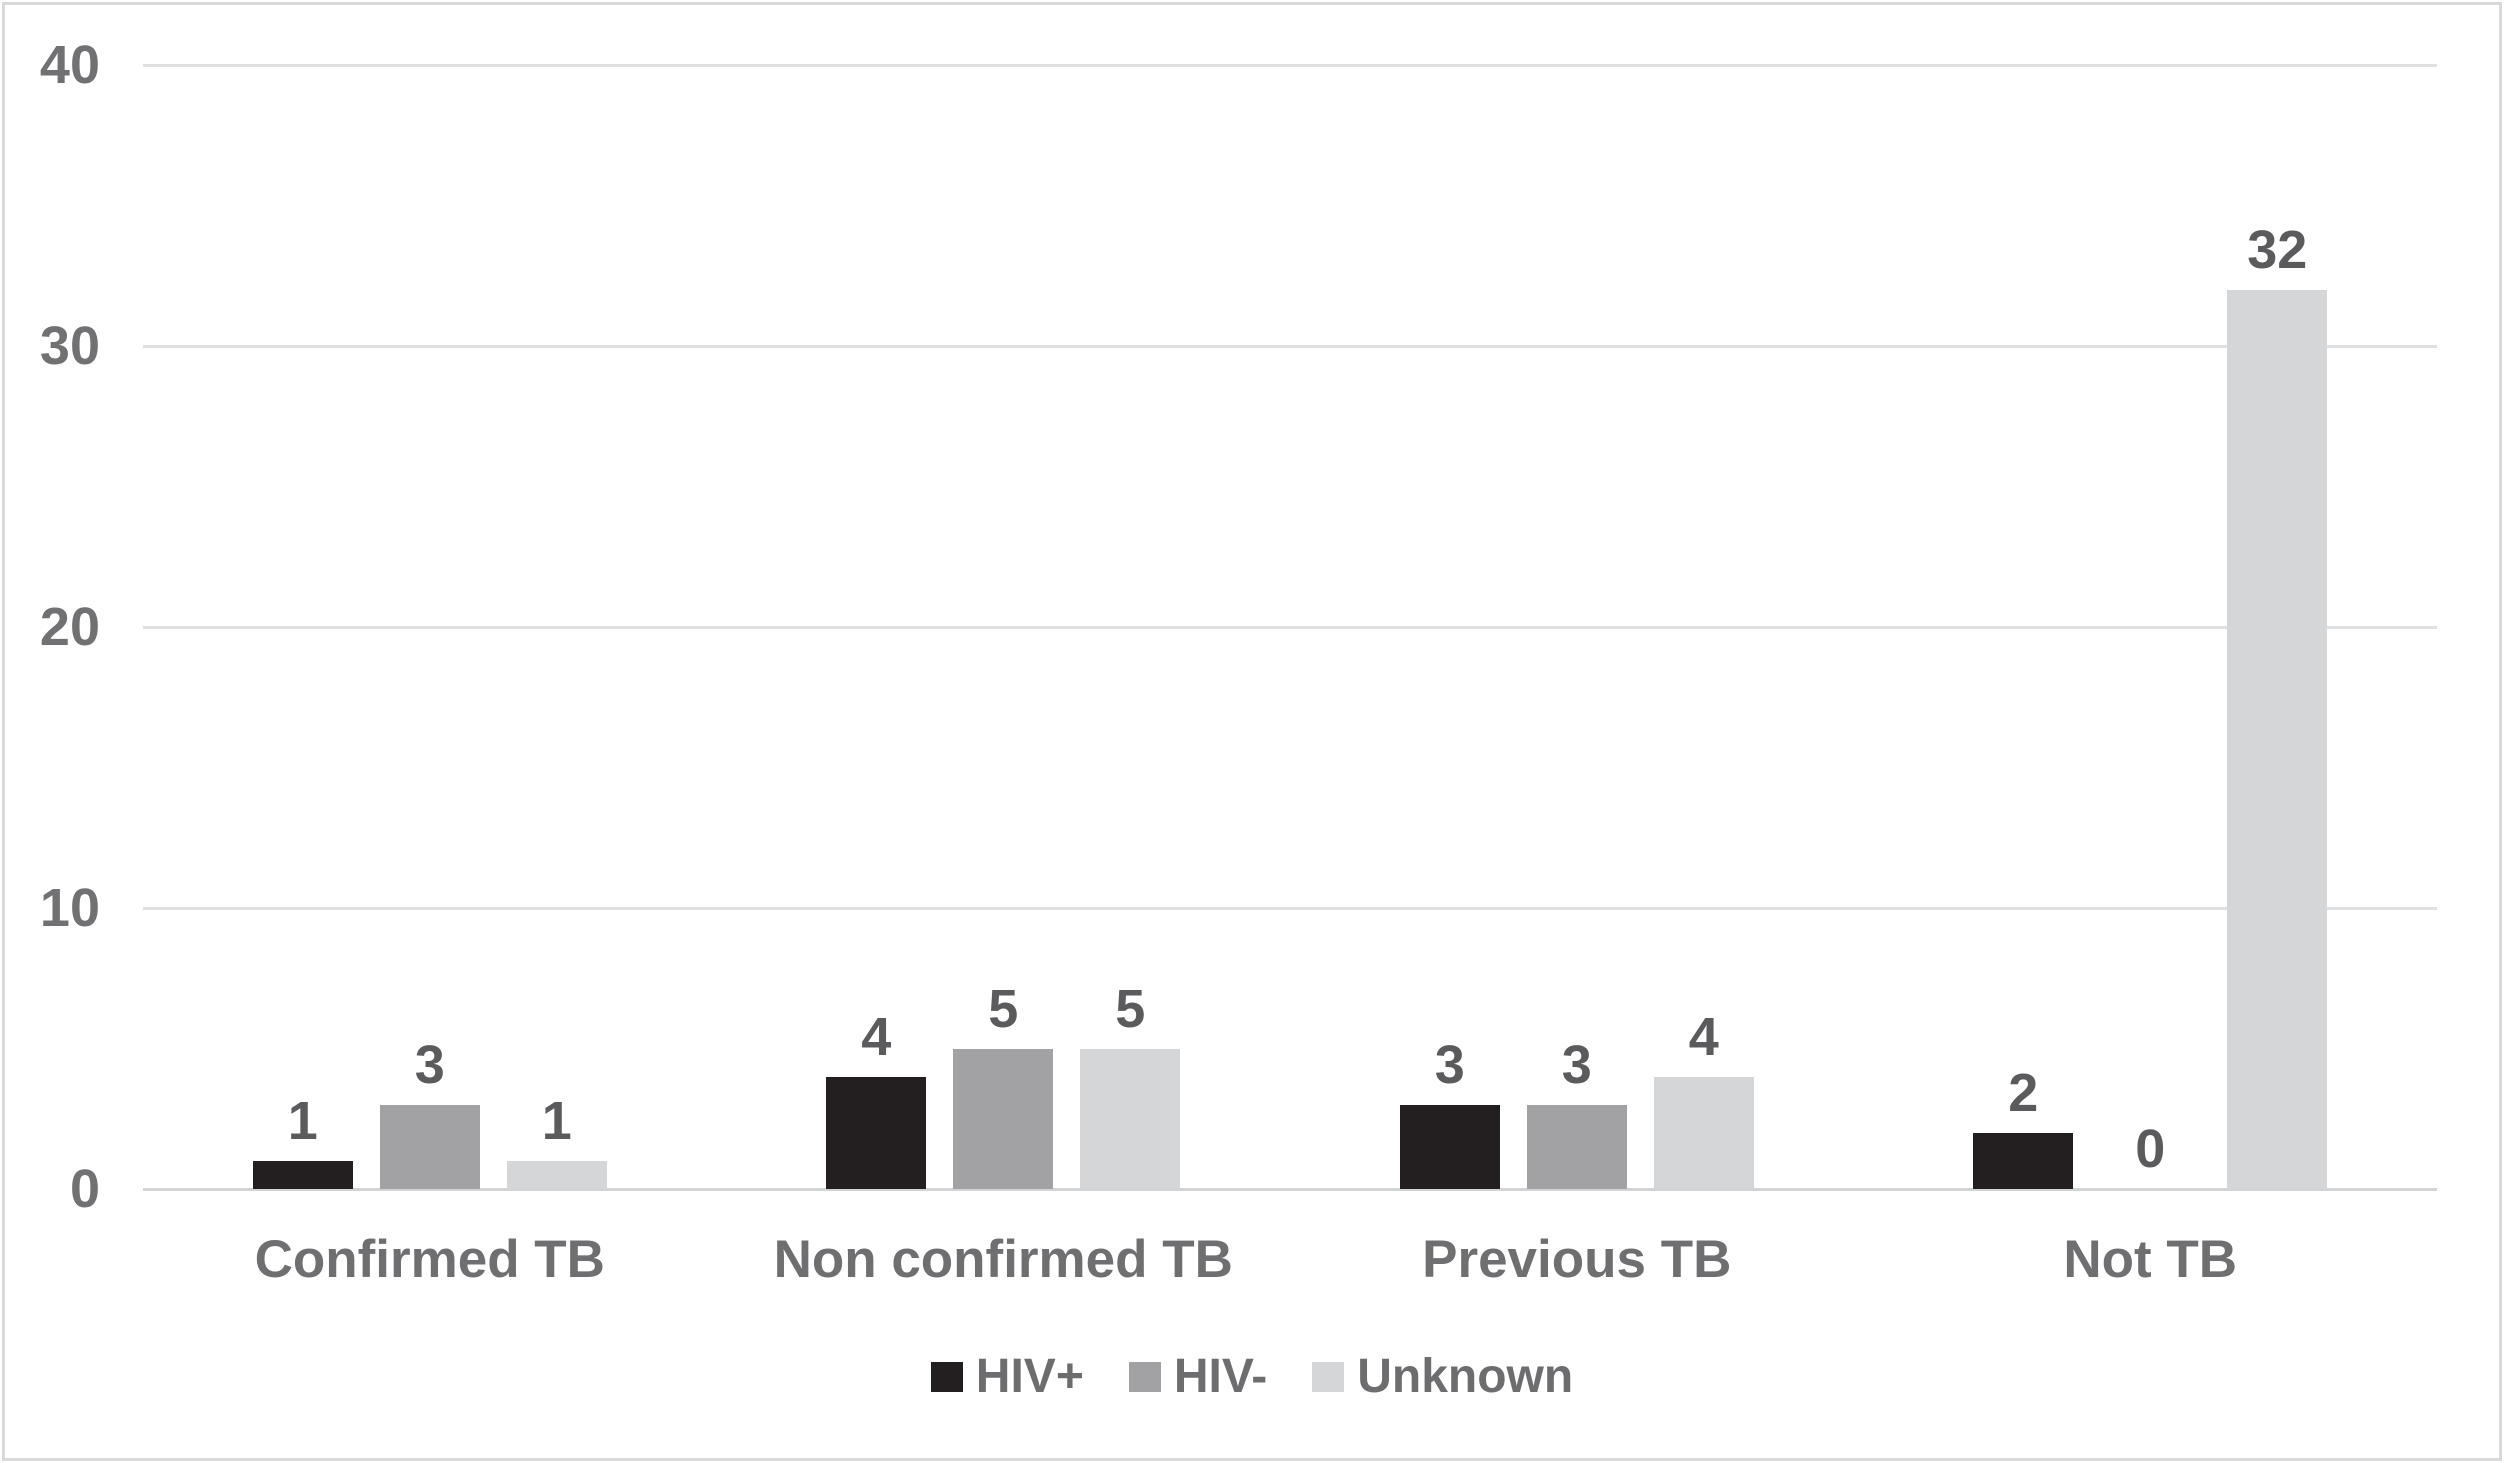  Describe the element at coordinates (1576, 1146) in the screenshot. I see `bar-hiv-negative-previous-tb` at that location.